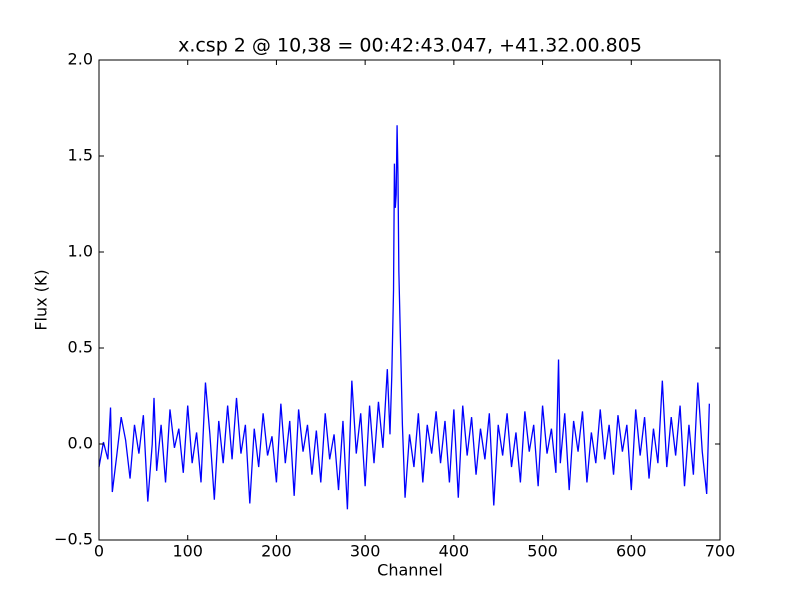 The height and width of the screenshot is (600, 800). I want to click on x-tick-label: 600, so click(631, 551).